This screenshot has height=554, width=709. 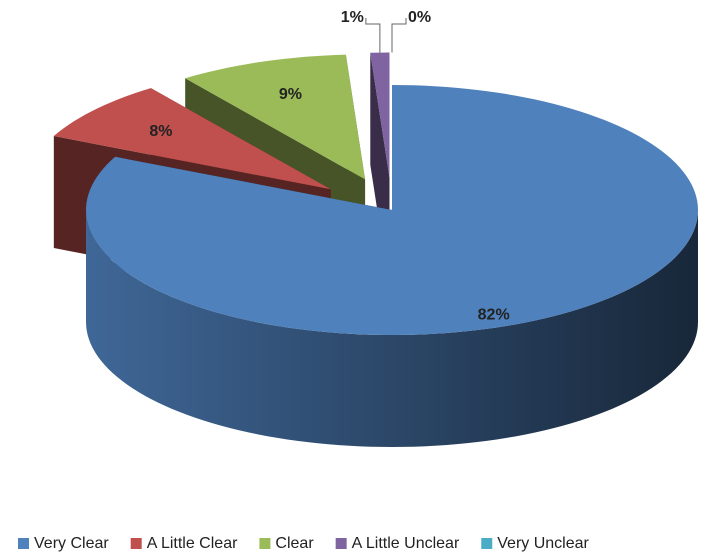 I want to click on legend-label: A Little Clear, so click(x=192, y=543).